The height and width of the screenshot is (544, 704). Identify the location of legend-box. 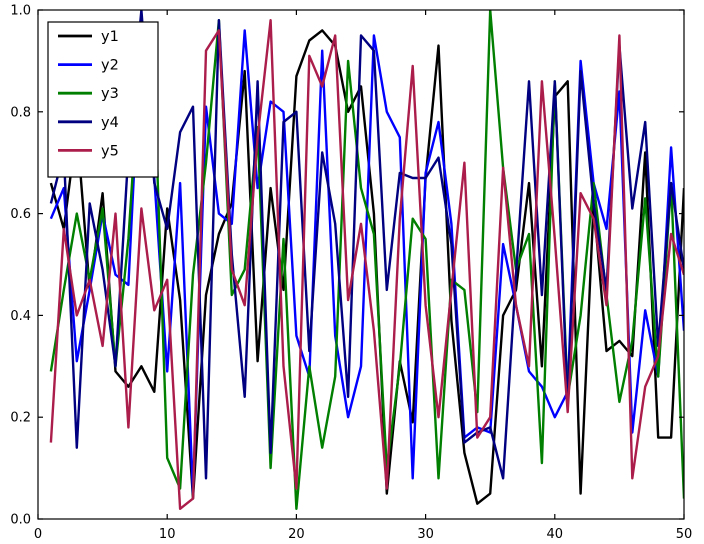
(103, 99).